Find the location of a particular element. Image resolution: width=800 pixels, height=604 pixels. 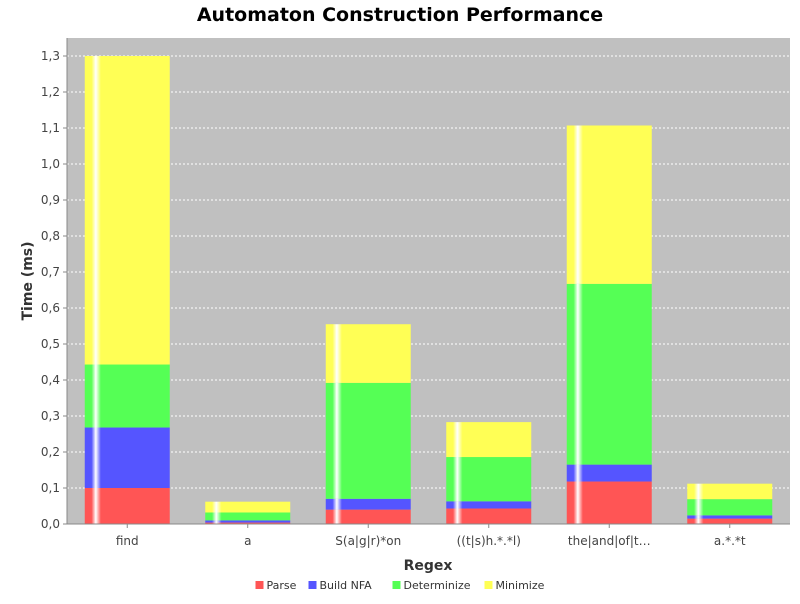

x-axis-title: Regex is located at coordinates (428, 566).